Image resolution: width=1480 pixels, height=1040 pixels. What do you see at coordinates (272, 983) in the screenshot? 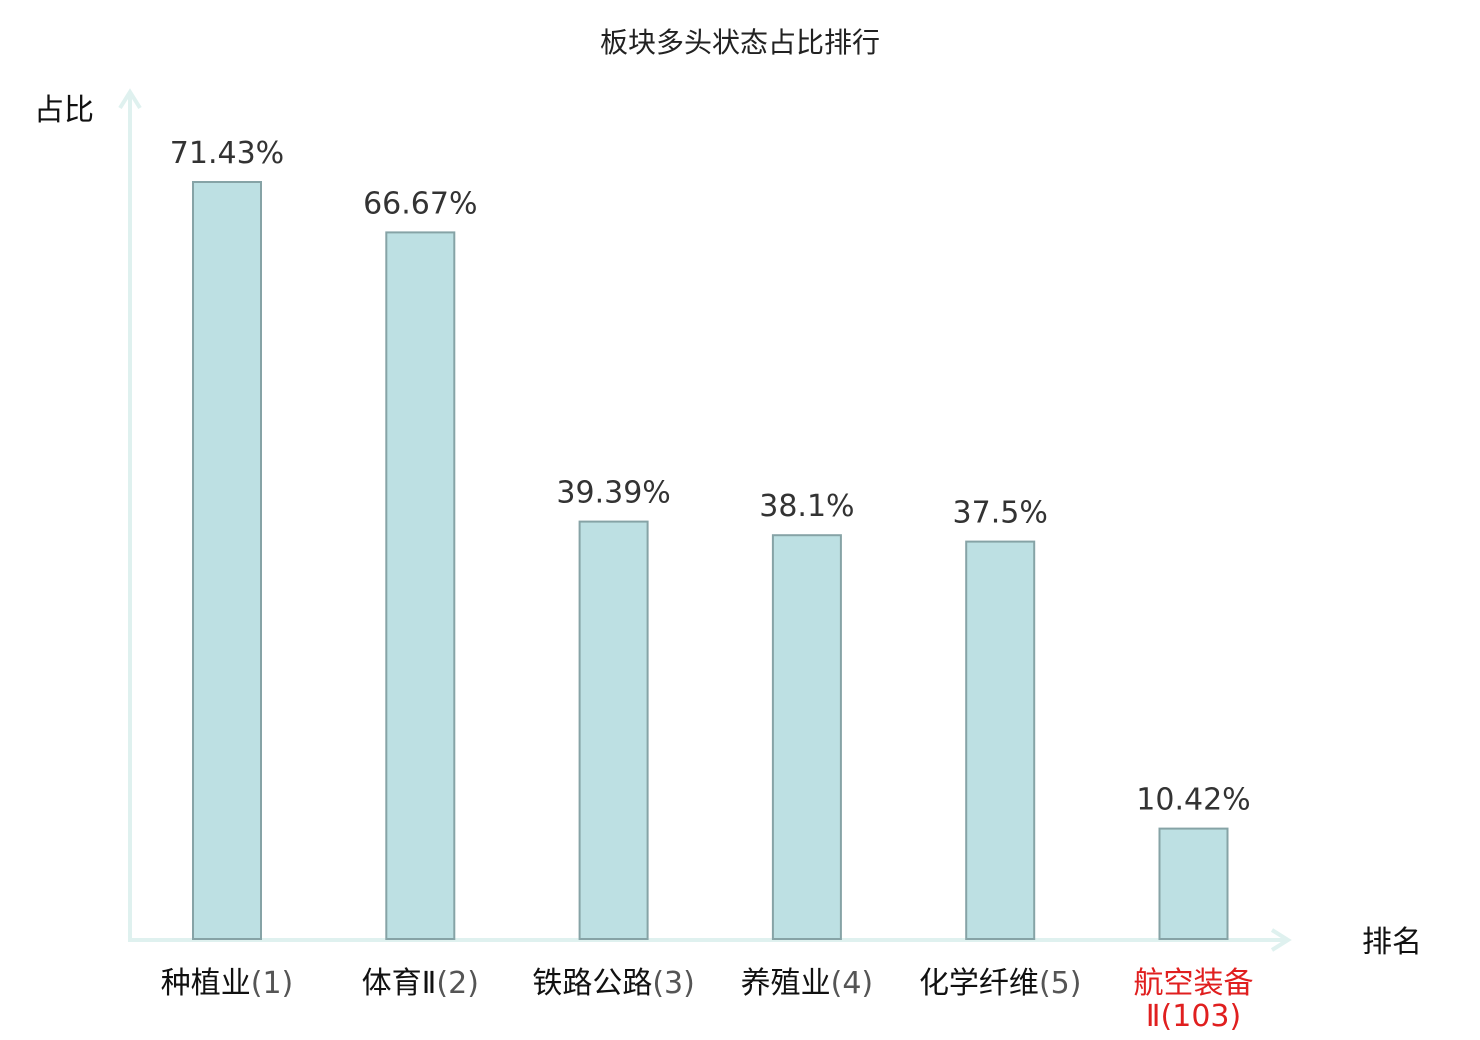
I see `category-rank-1: (1)` at bounding box center [272, 983].